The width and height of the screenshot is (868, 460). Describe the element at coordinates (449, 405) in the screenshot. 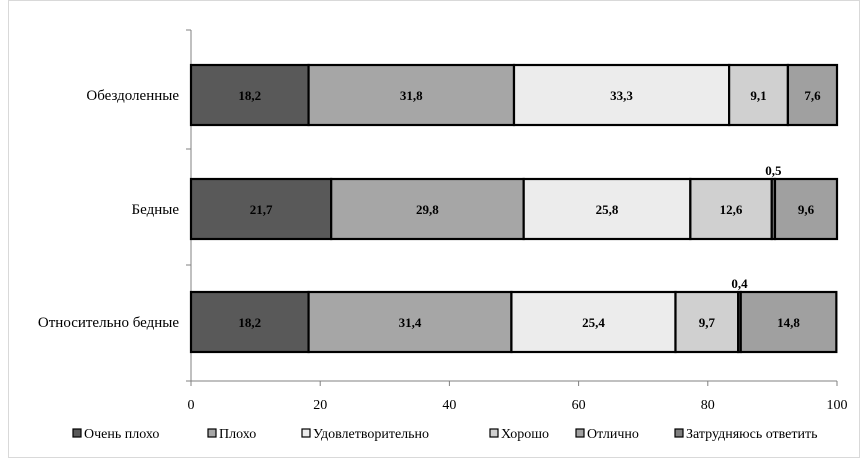

I see `x-tick-label-40: 40` at that location.